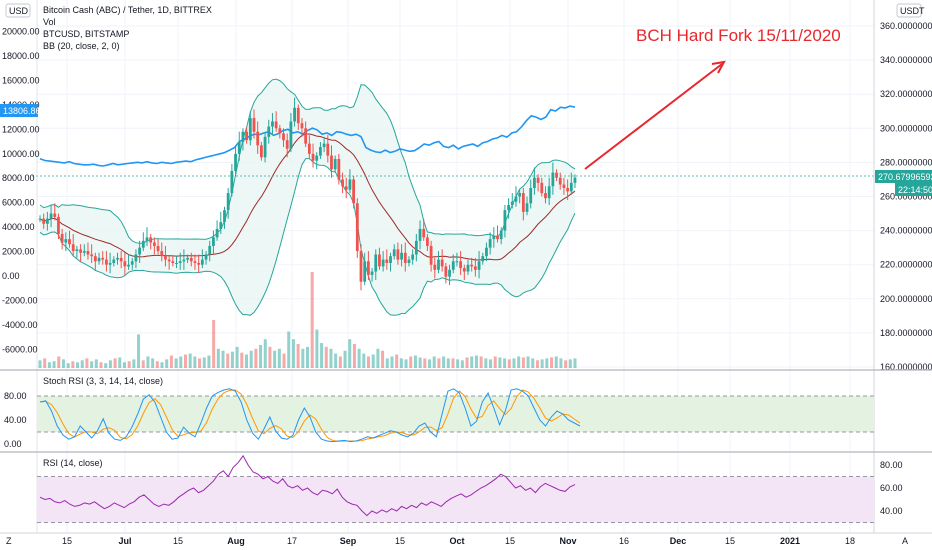 The height and width of the screenshot is (550, 932). What do you see at coordinates (73, 463) in the screenshot?
I see `rsi-label: RSI (14, close)` at bounding box center [73, 463].